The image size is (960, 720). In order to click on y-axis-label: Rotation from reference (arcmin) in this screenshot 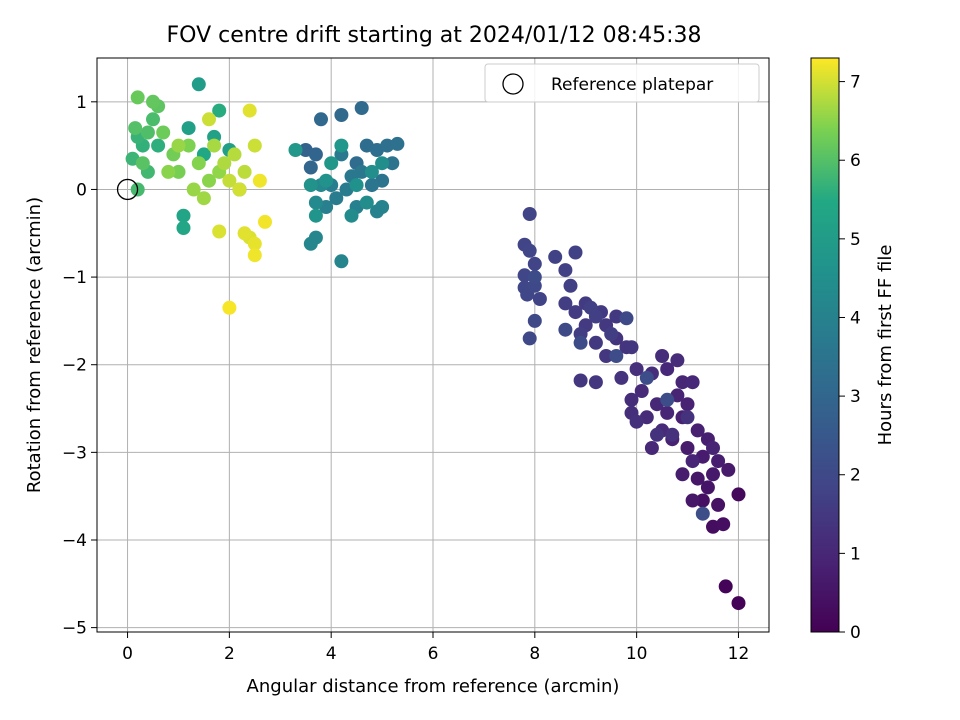, I will do `click(34, 345)`.